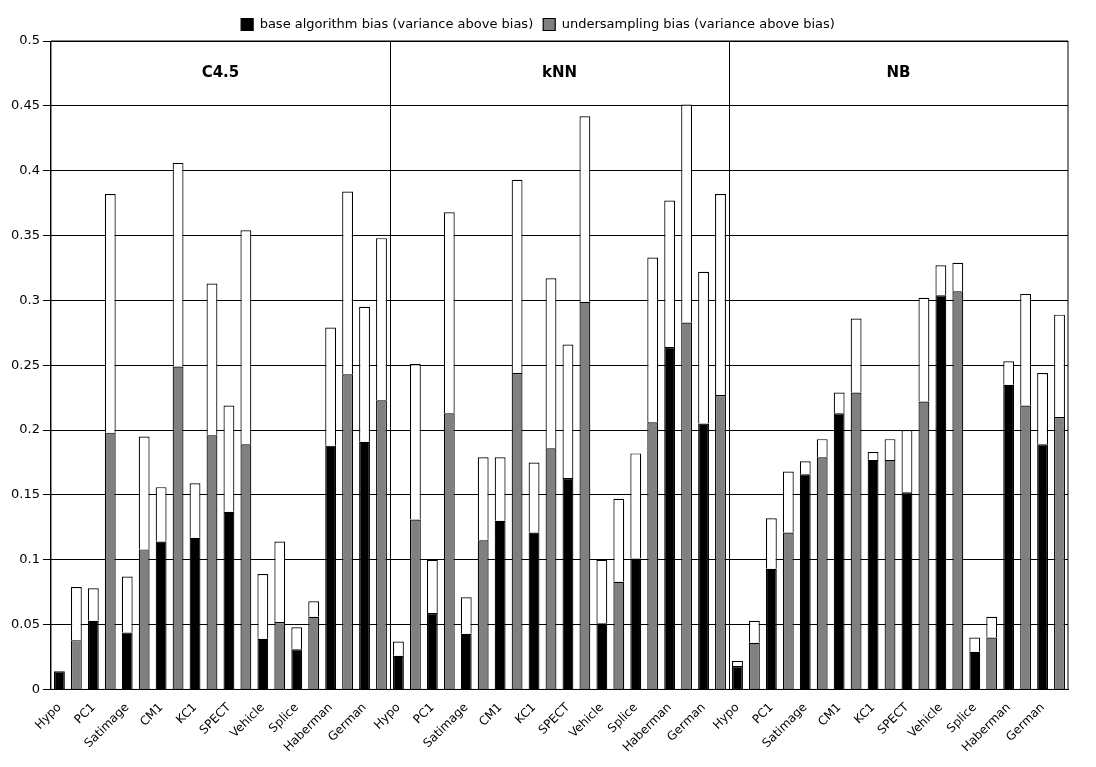 The width and height of the screenshot is (1096, 767). What do you see at coordinates (29, 299) in the screenshot?
I see `y-tick-label: 0.3` at bounding box center [29, 299].